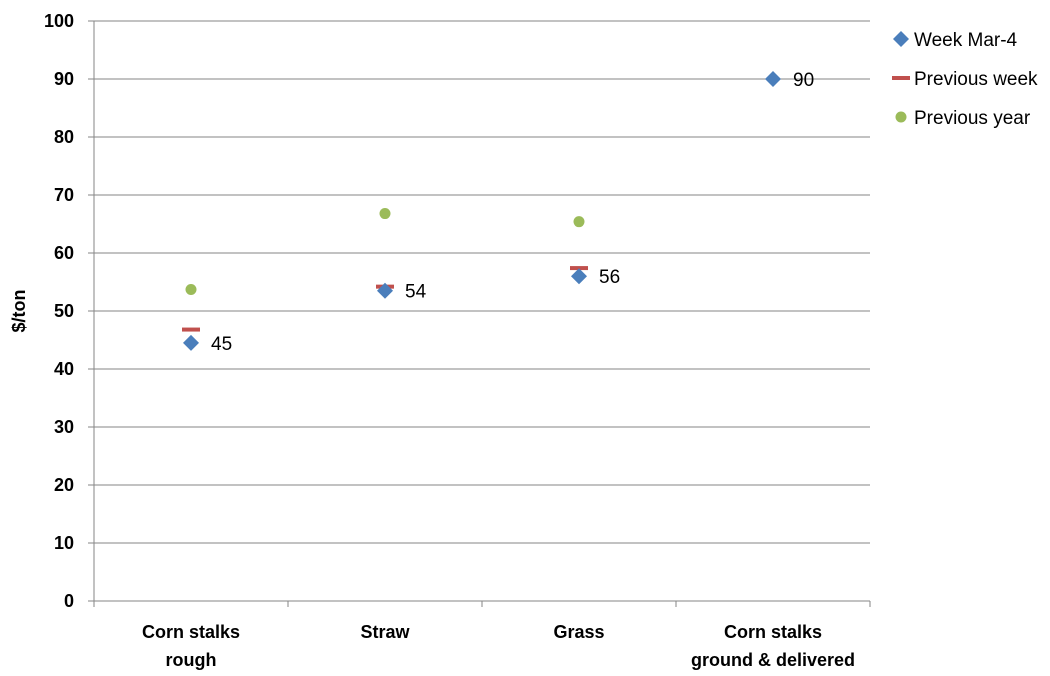 This screenshot has width=1050, height=676. I want to click on y-tick-labels: 0 10 20 30 40 50 60 70 80 90 100, so click(59, 311).